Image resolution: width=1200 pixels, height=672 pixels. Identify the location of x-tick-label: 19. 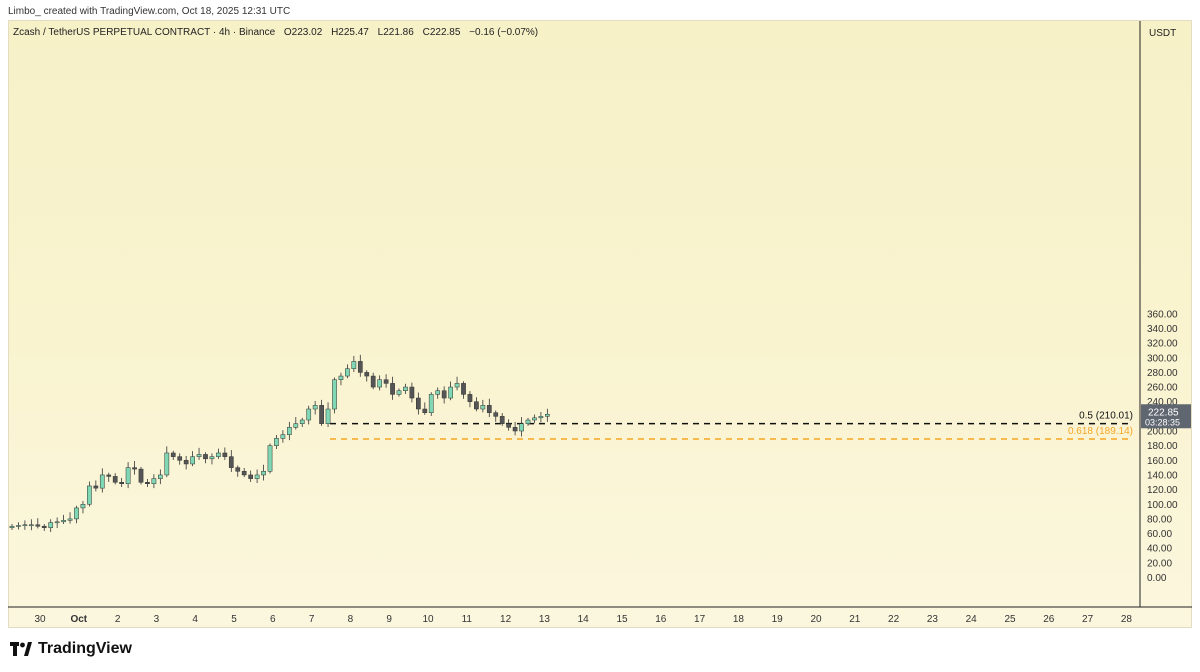
(778, 619).